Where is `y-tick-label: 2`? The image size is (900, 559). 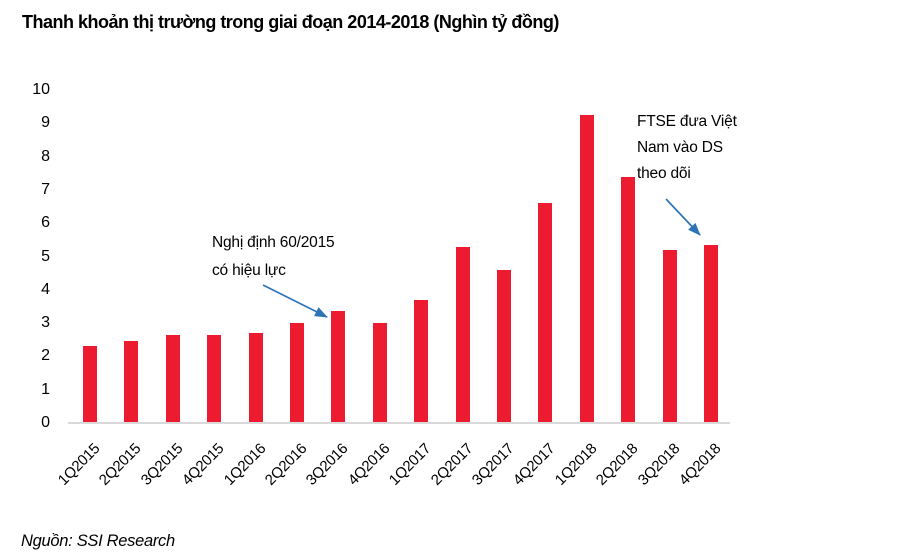
y-tick-label: 2 is located at coordinates (45, 356).